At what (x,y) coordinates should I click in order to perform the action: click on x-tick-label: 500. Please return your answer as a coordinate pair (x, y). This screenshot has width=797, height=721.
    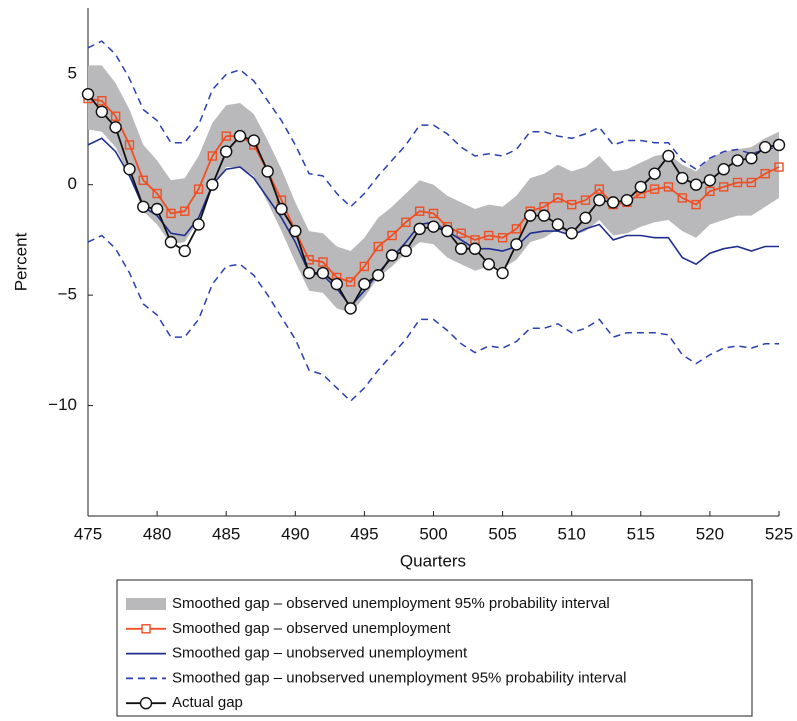
    Looking at the image, I should click on (433, 533).